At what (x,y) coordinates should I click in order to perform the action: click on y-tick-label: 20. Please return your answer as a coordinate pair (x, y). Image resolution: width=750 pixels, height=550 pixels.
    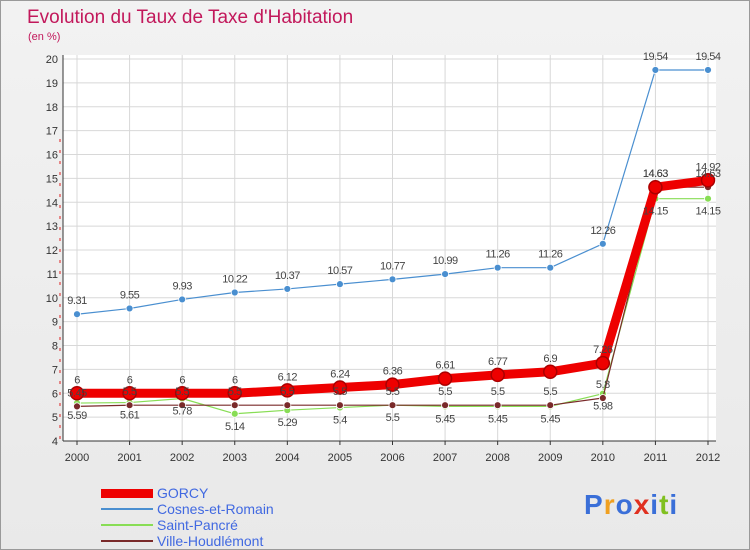
    Looking at the image, I should click on (52, 60).